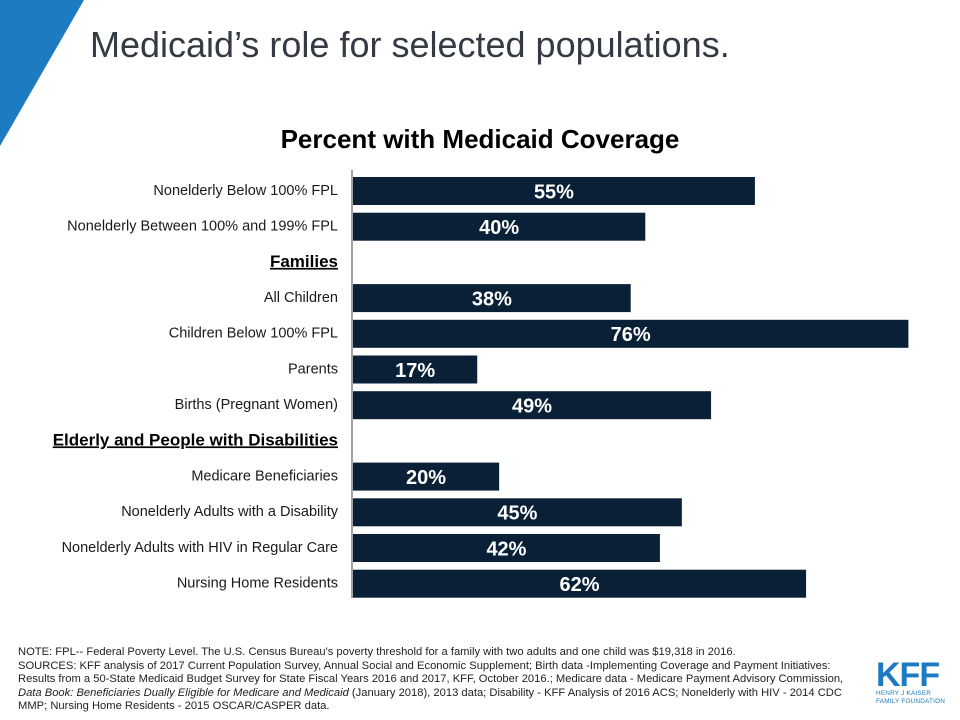 The width and height of the screenshot is (960, 720). I want to click on data-label-births-pregnant-women: 49%, so click(532, 406).